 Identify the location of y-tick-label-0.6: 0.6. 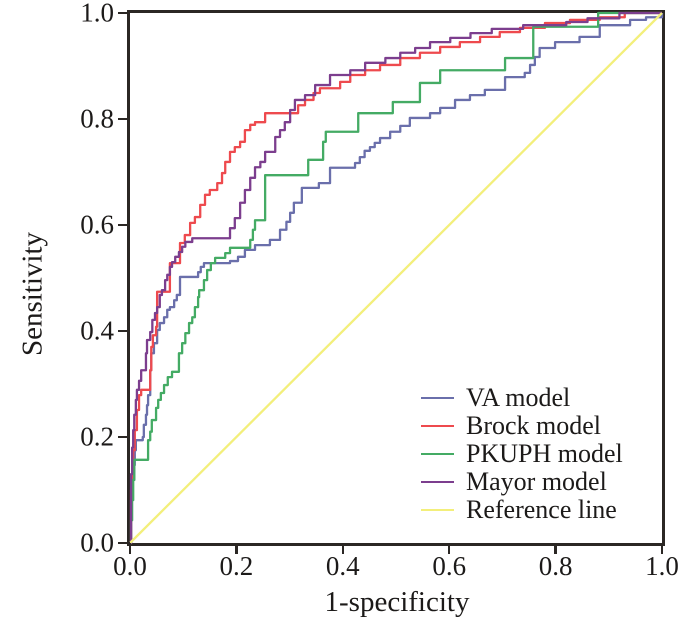
(97, 224).